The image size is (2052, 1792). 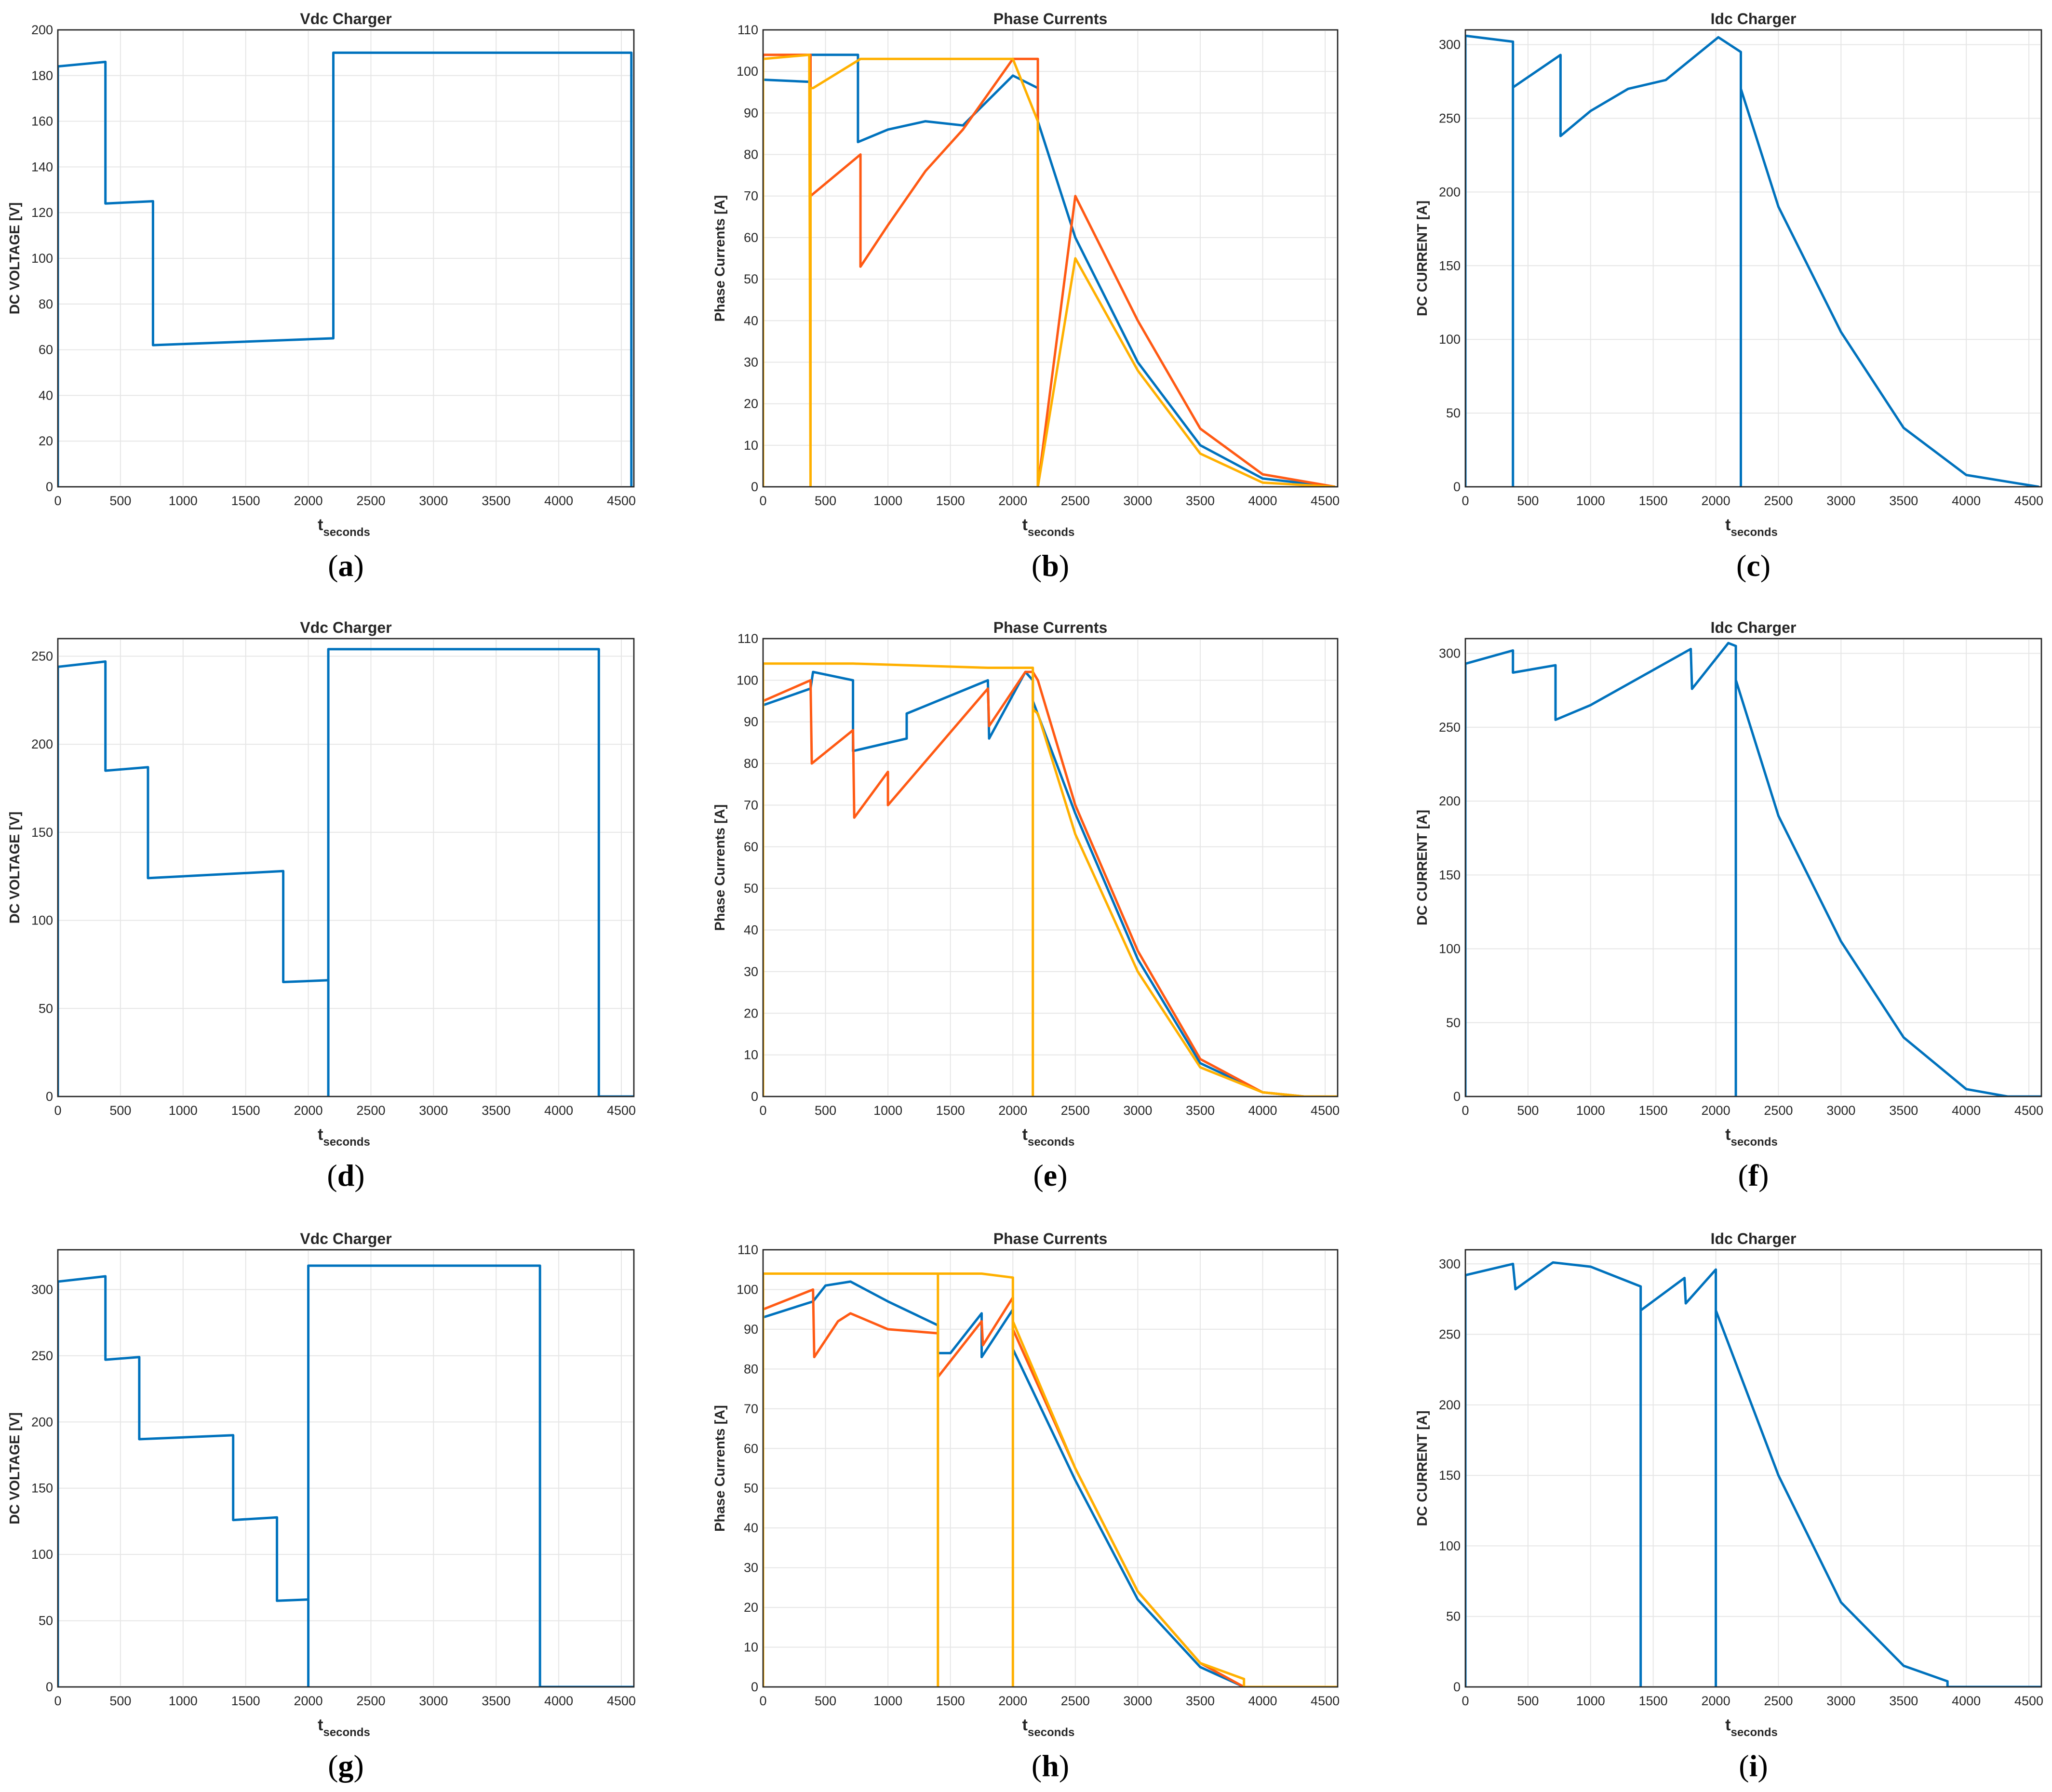 I want to click on panel-caption: (b), so click(x=1050, y=565).